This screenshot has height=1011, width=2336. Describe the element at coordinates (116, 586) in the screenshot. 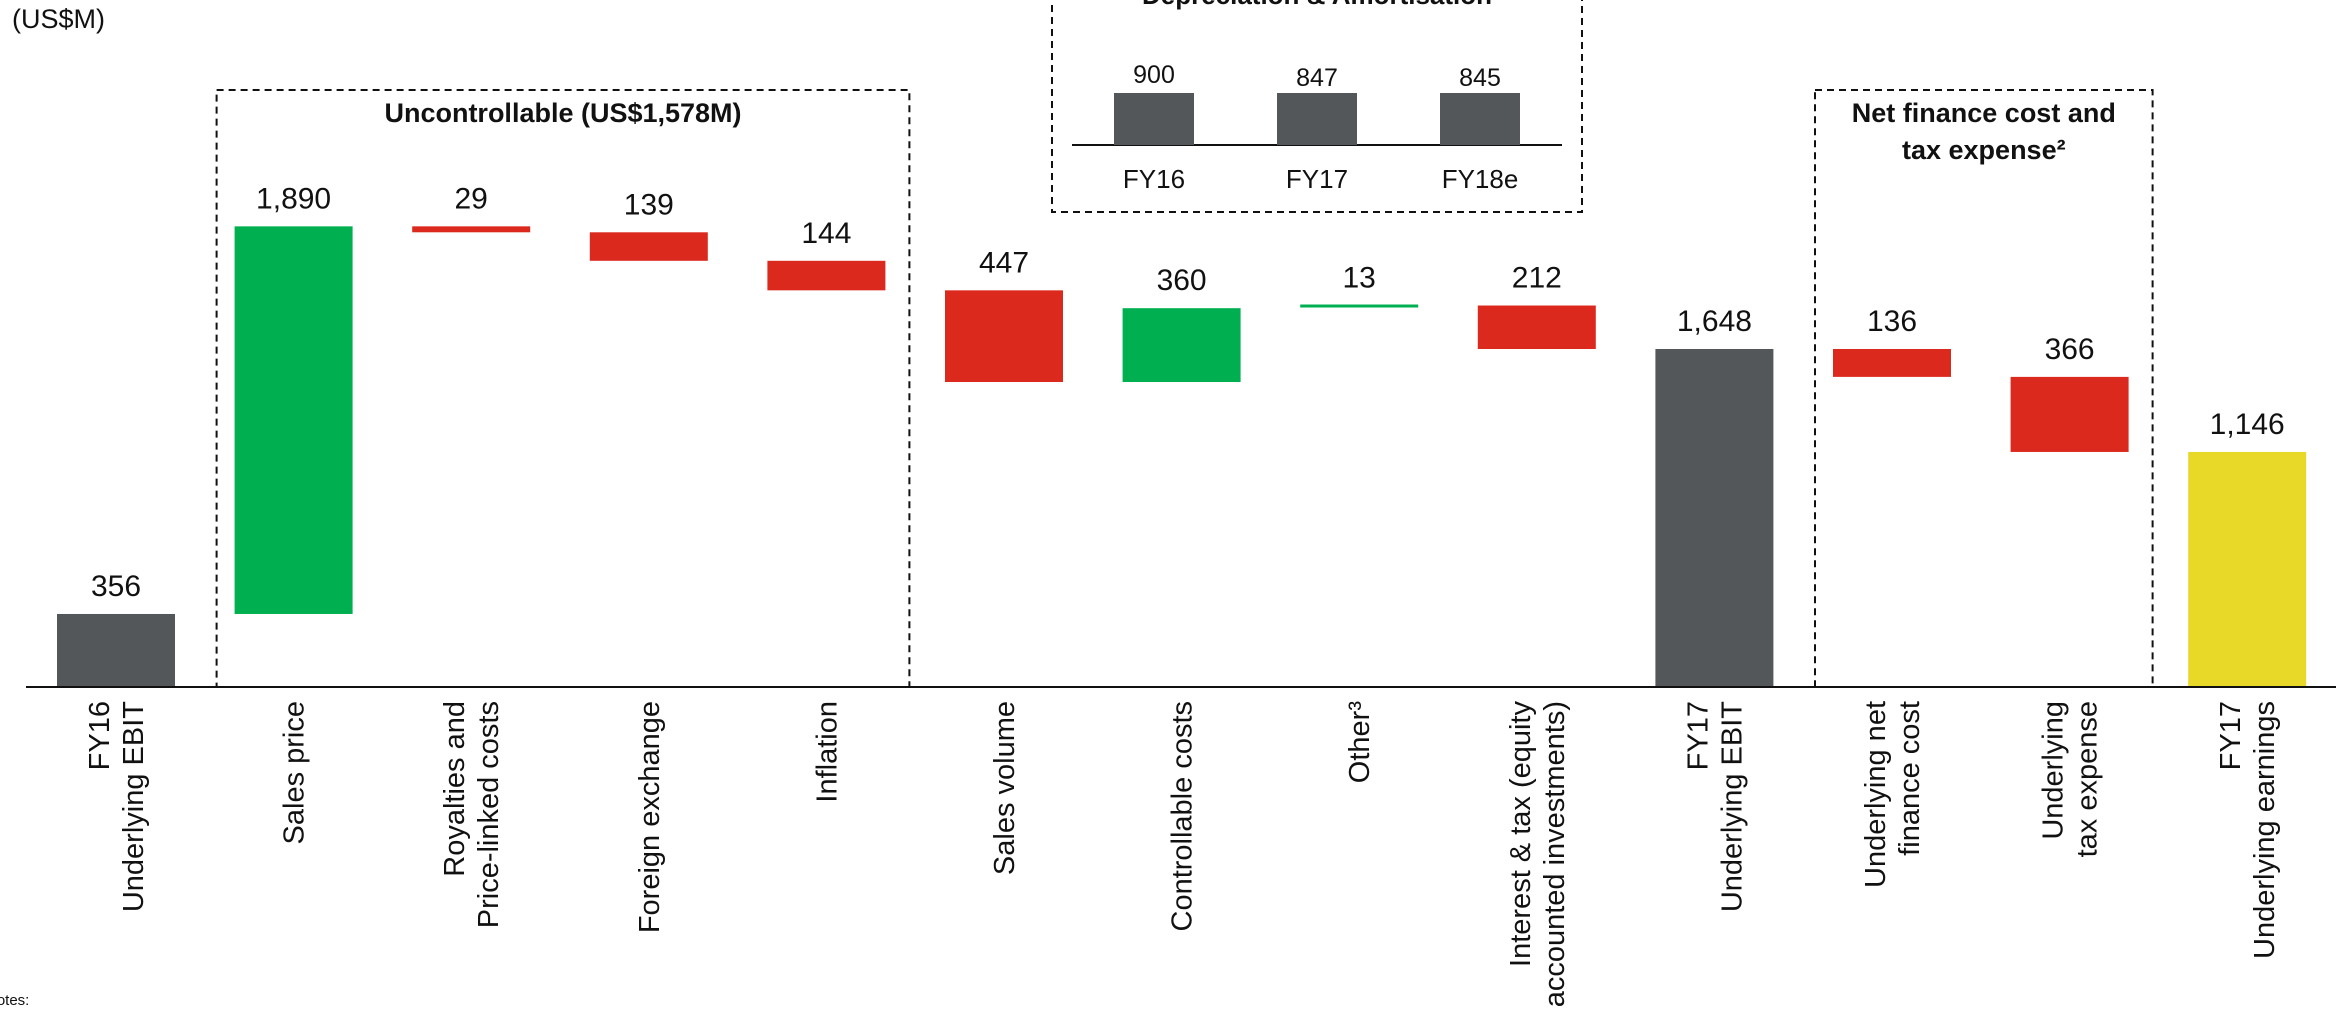

I see `bar-value-label: 356` at that location.